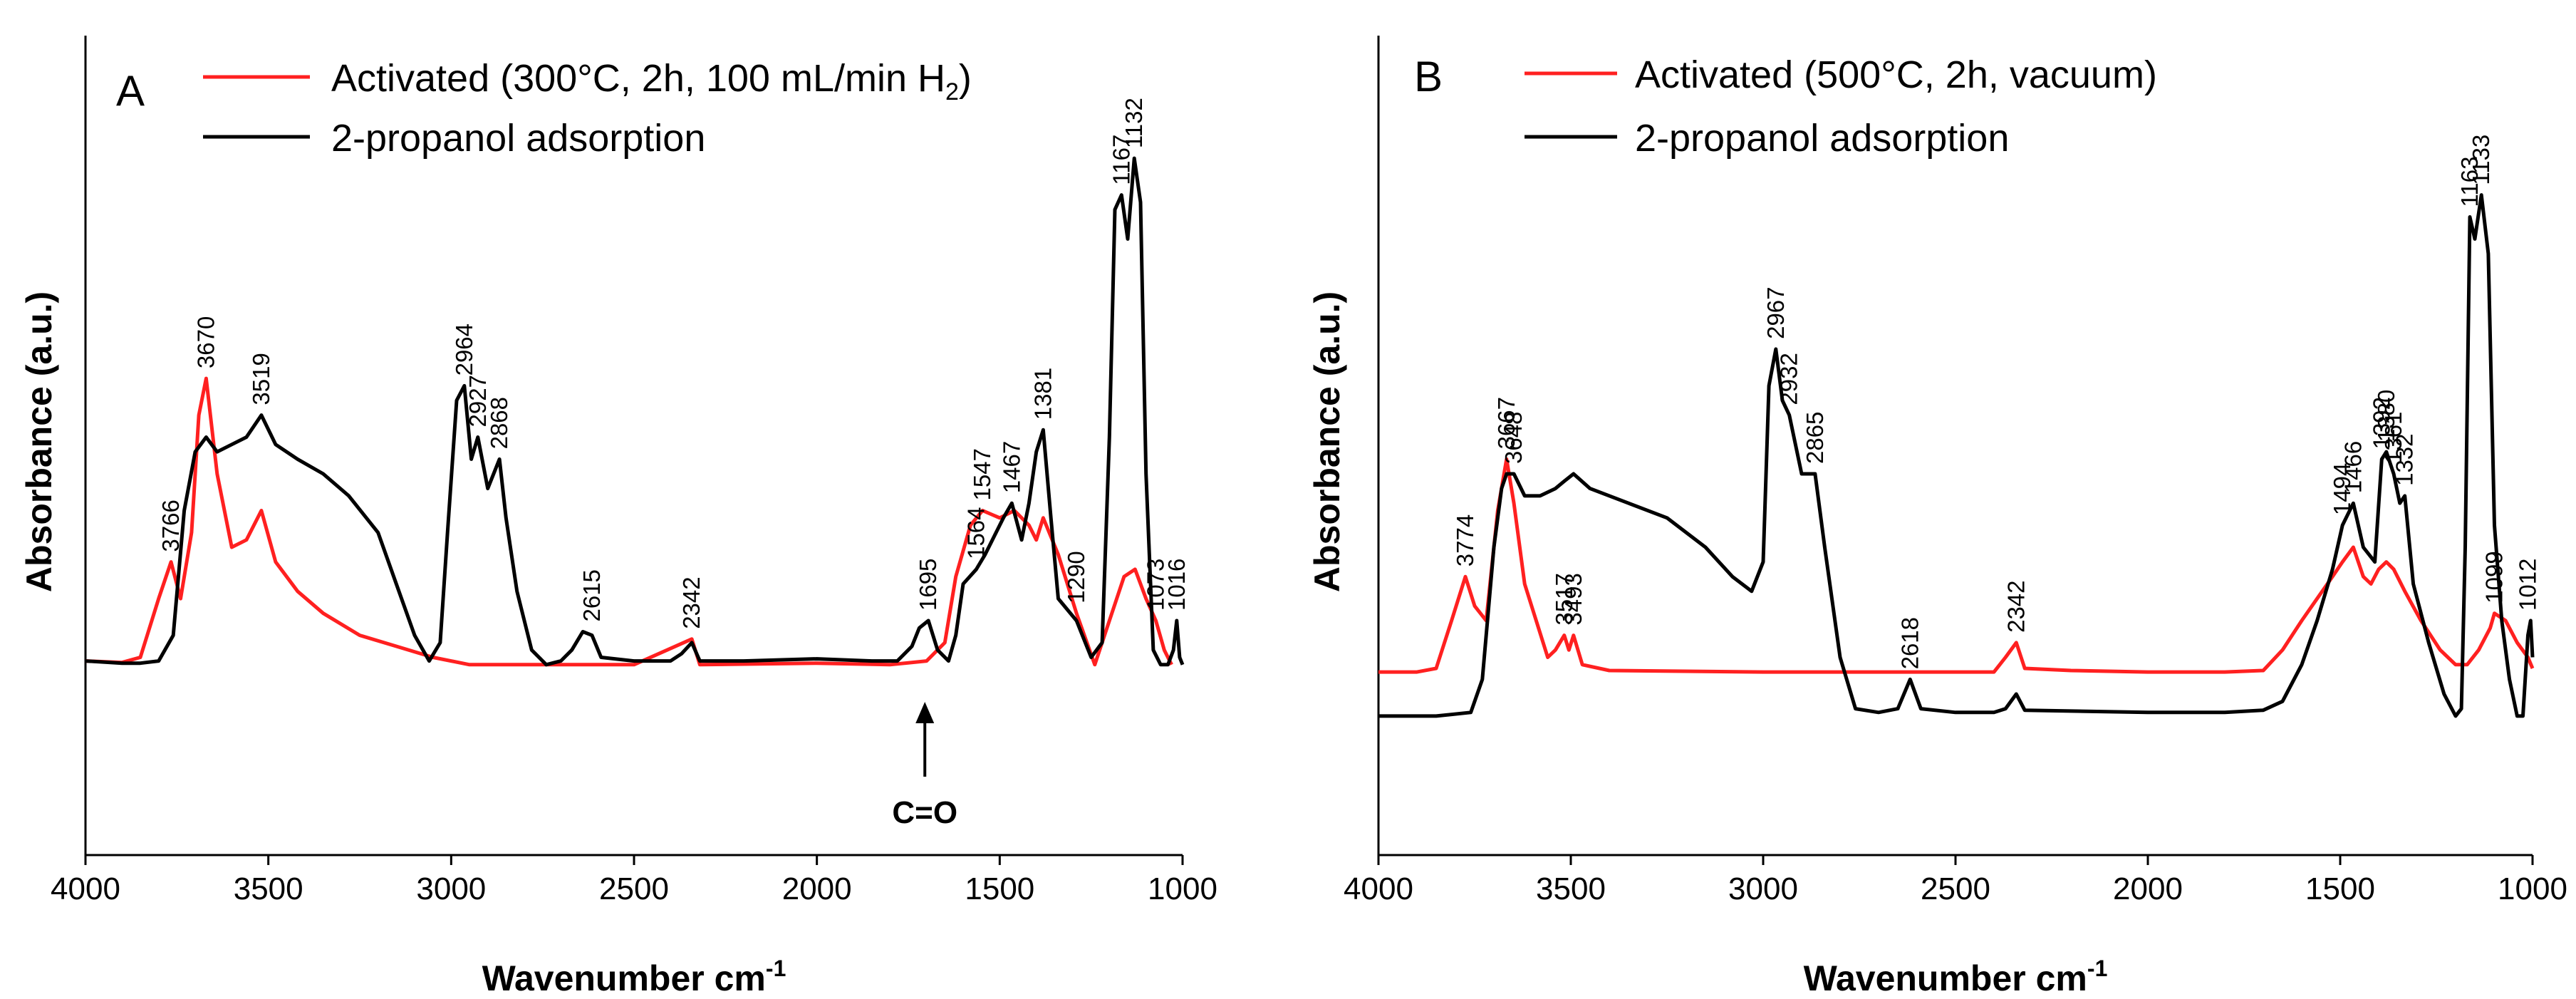 The image size is (2576, 999). Describe the element at coordinates (268, 888) in the screenshot. I see `panel-a-x-tick-label: 3500` at that location.